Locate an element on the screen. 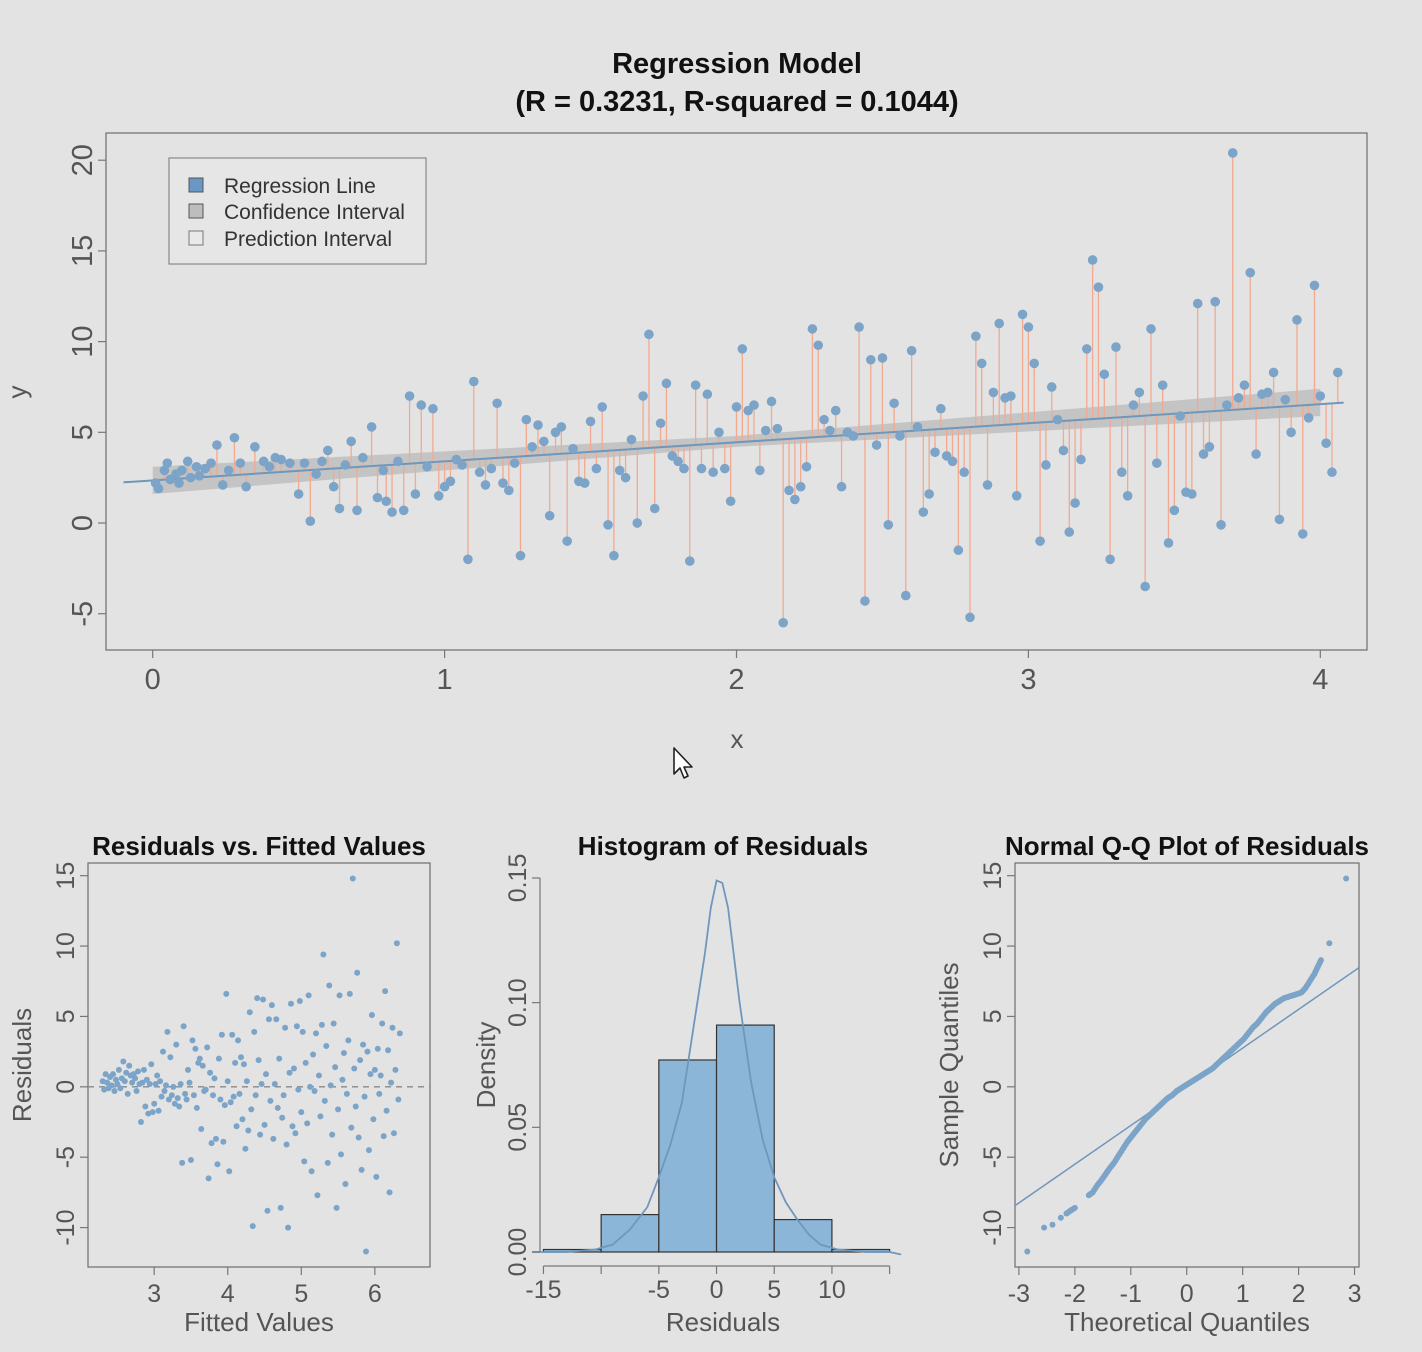 The image size is (1422, 1352). x-tick-label: 4 is located at coordinates (228, 1294).